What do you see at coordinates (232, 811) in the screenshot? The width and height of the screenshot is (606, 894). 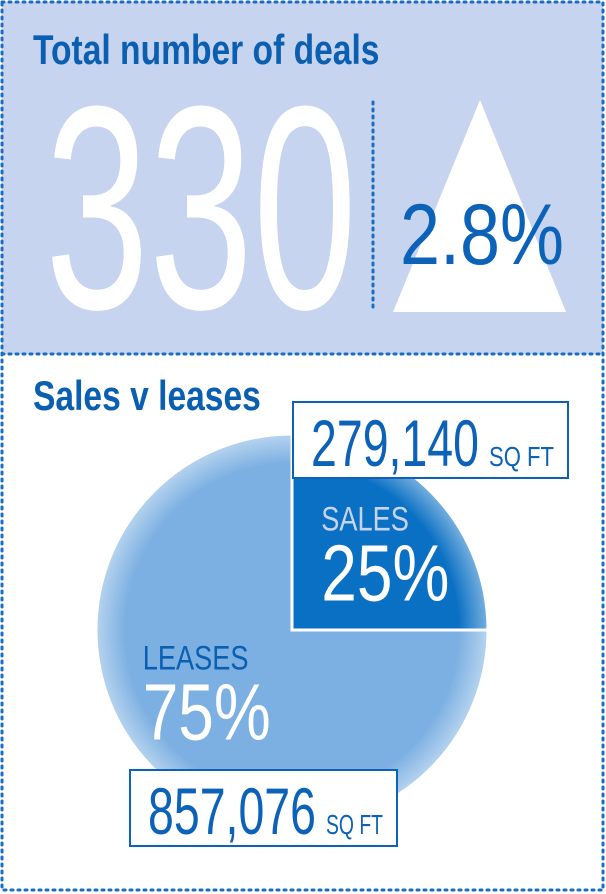 I see `area-value: 857,076` at bounding box center [232, 811].